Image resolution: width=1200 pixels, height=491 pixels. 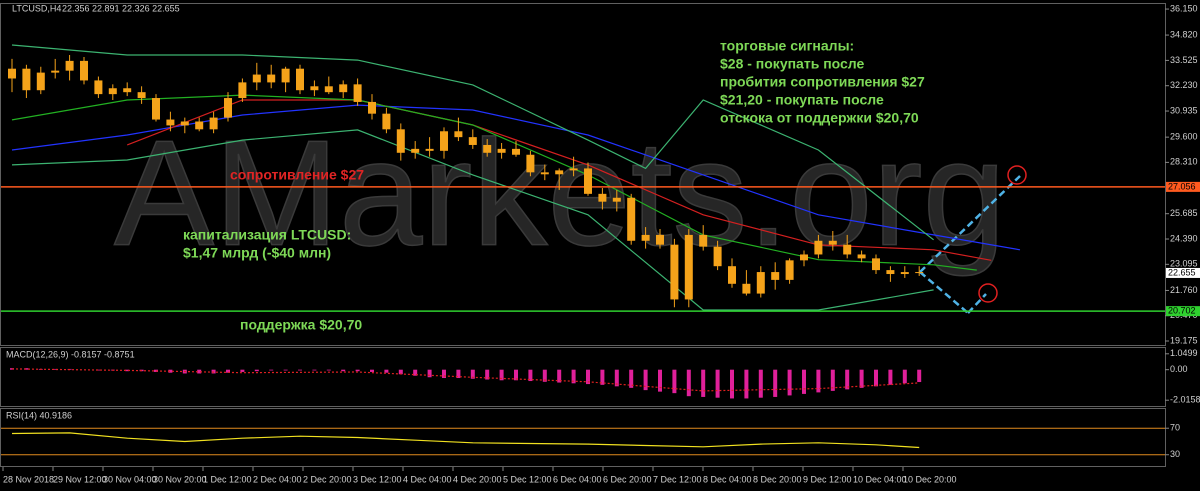 What do you see at coordinates (527, 479) in the screenshot?
I see `x-tick-label: 5 Dec 12:00` at bounding box center [527, 479].